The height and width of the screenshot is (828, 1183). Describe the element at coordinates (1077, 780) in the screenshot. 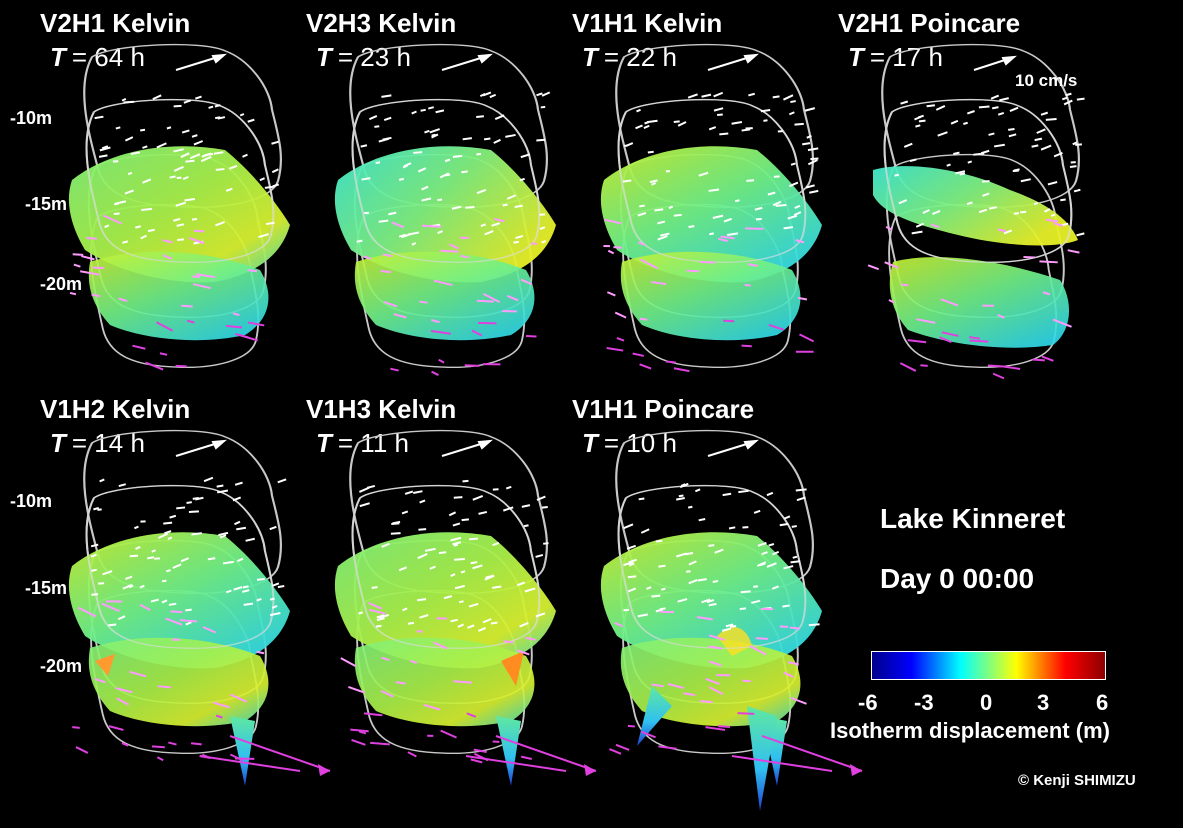

I see `credit: © Kenji SHIMIZU` at that location.